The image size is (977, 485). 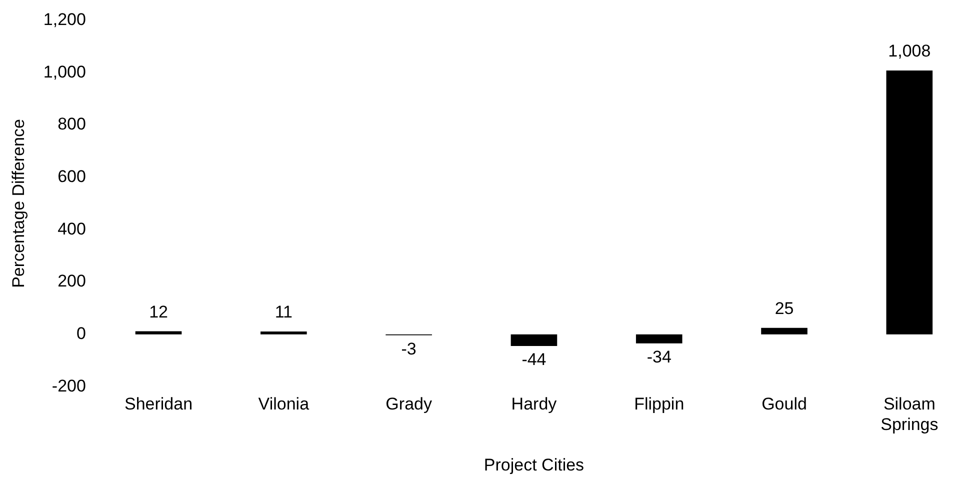 I want to click on y-tick-label: 0, so click(x=81, y=334).